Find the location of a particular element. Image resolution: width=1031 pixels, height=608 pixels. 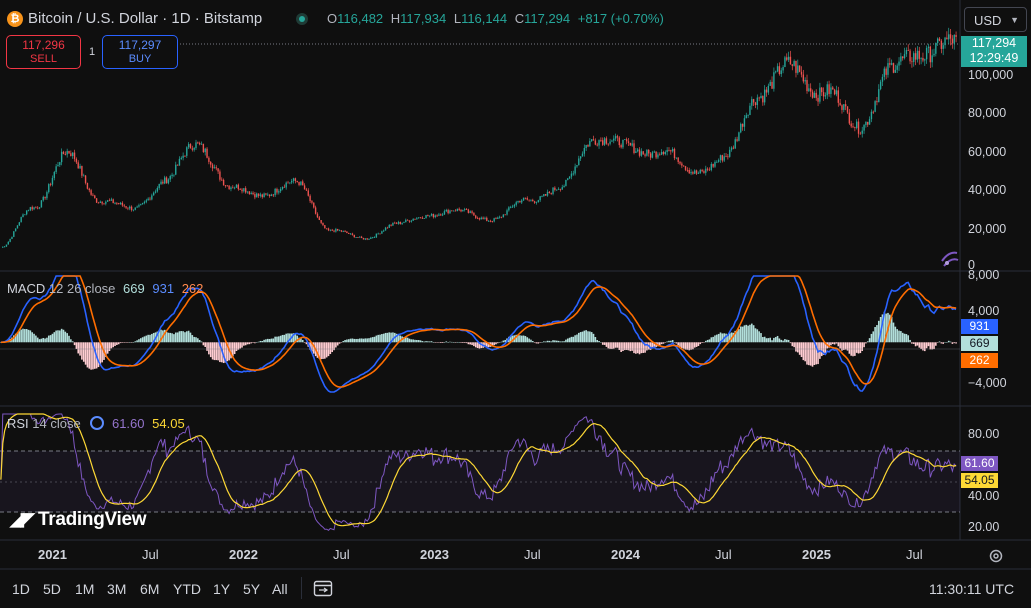

sparkle-logo-icon is located at coordinates (950, 259).